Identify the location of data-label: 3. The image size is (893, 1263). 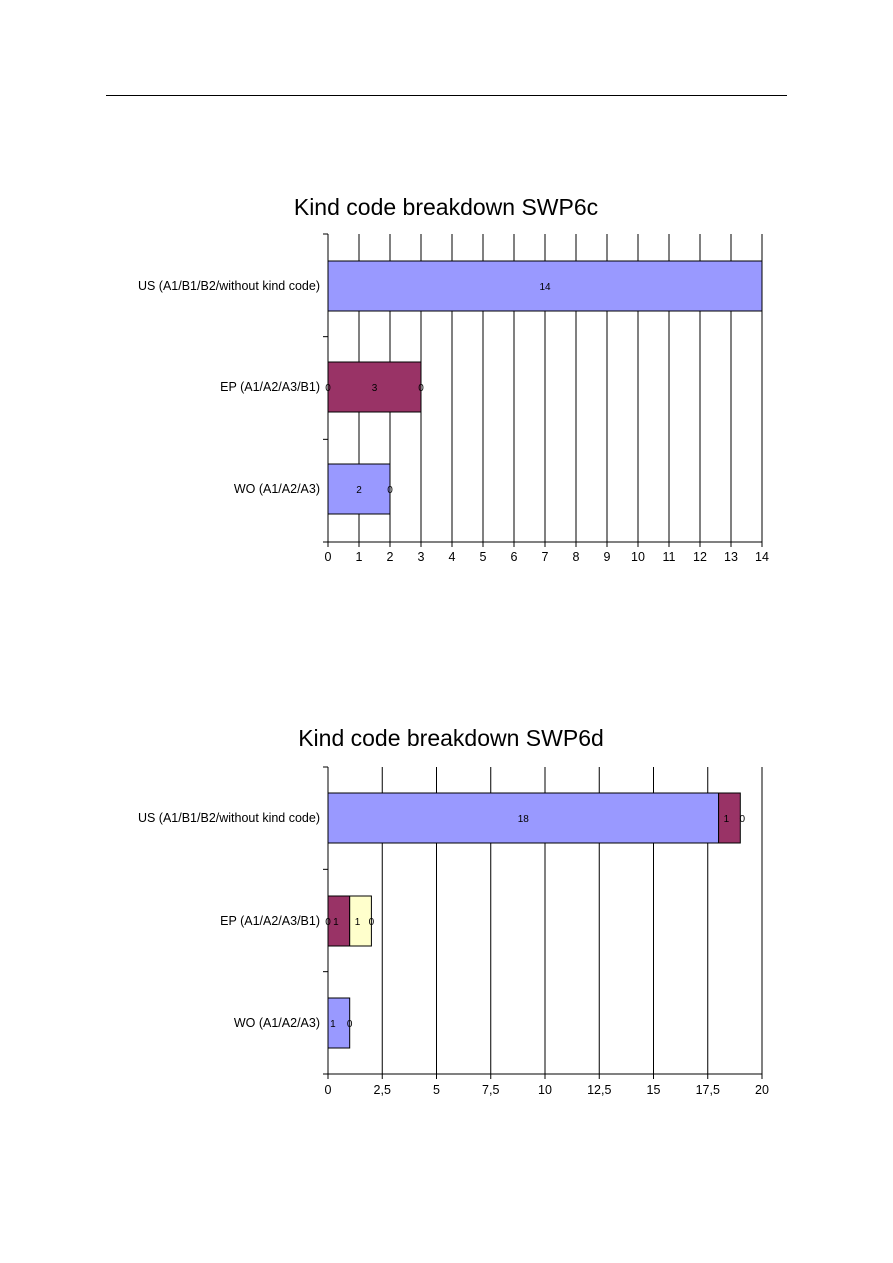
(375, 388).